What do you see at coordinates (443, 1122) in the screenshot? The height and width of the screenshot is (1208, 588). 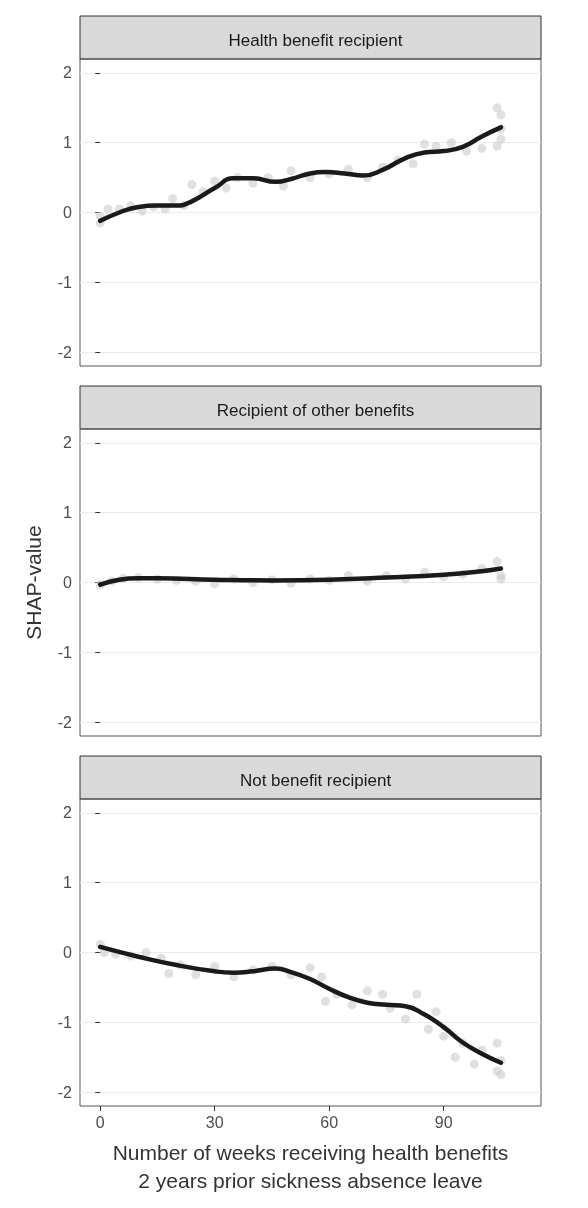 I see `x-tick-label: 90` at bounding box center [443, 1122].